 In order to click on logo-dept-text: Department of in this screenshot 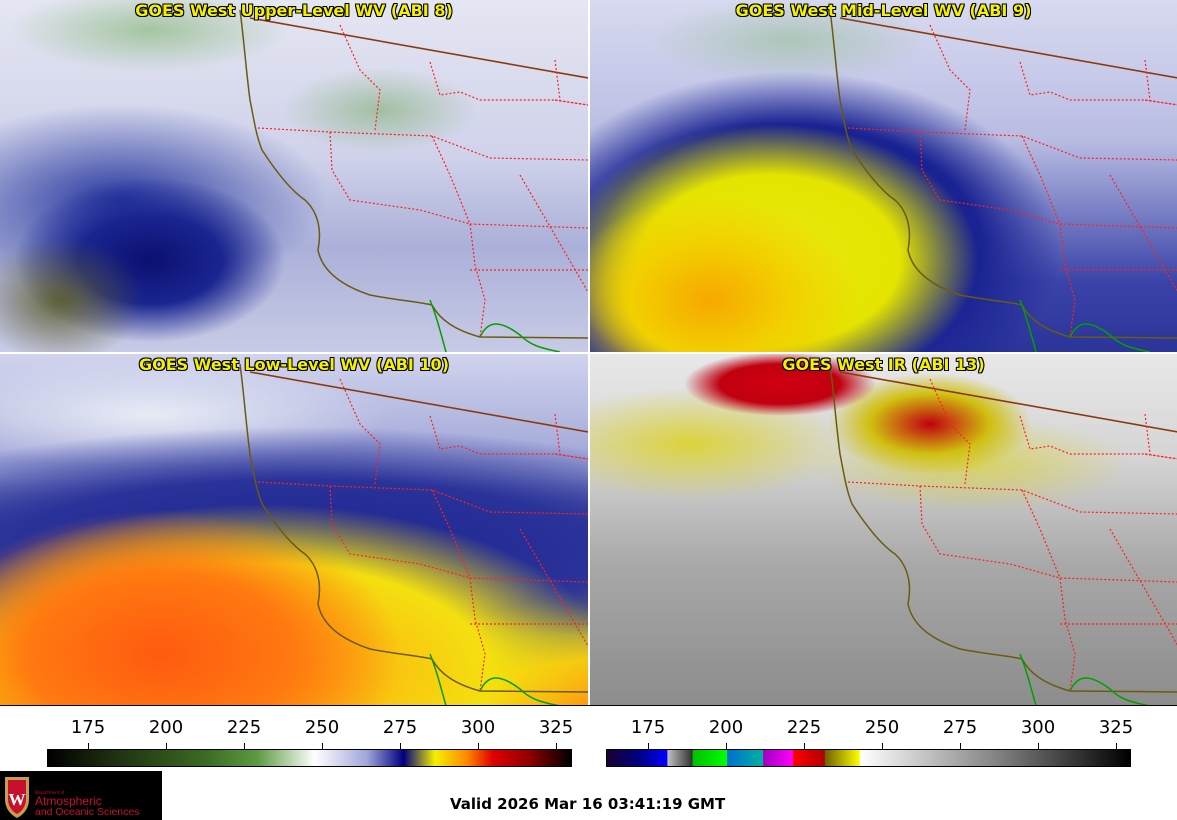, I will do `click(50, 792)`.